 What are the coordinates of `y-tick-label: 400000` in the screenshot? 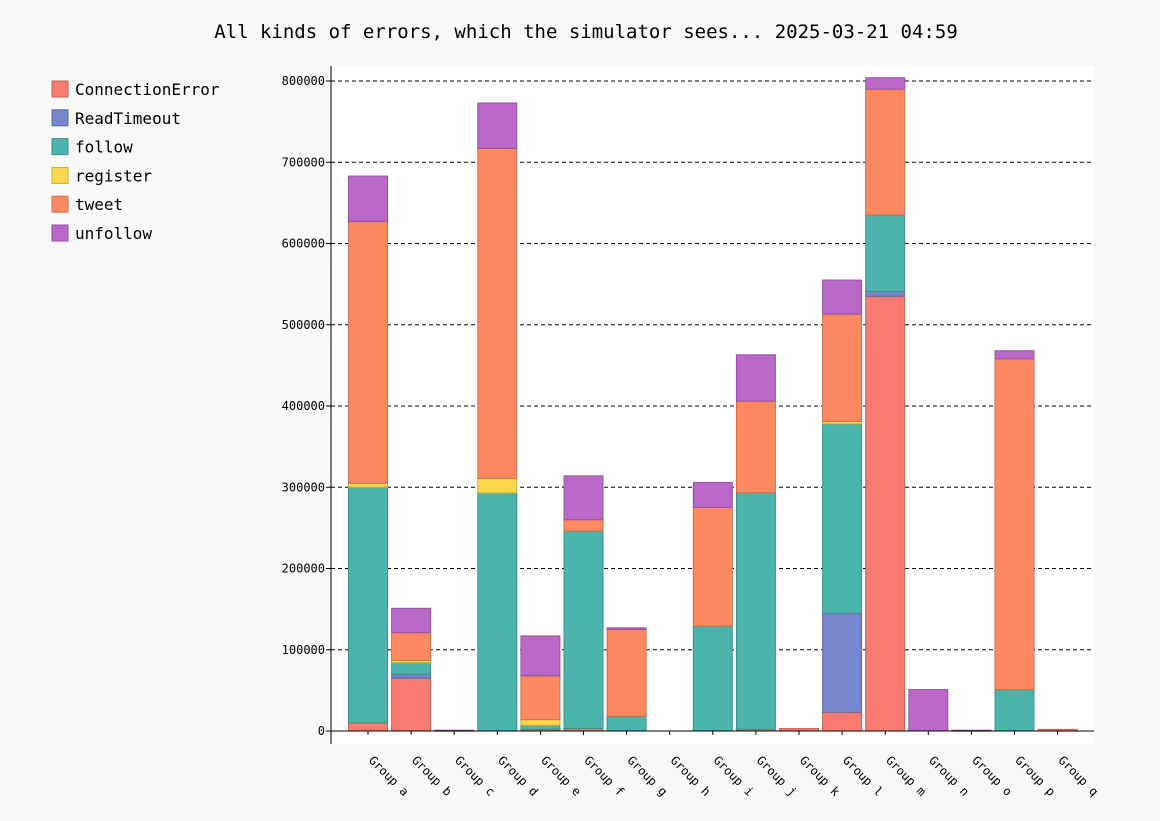 It's located at (303, 406).